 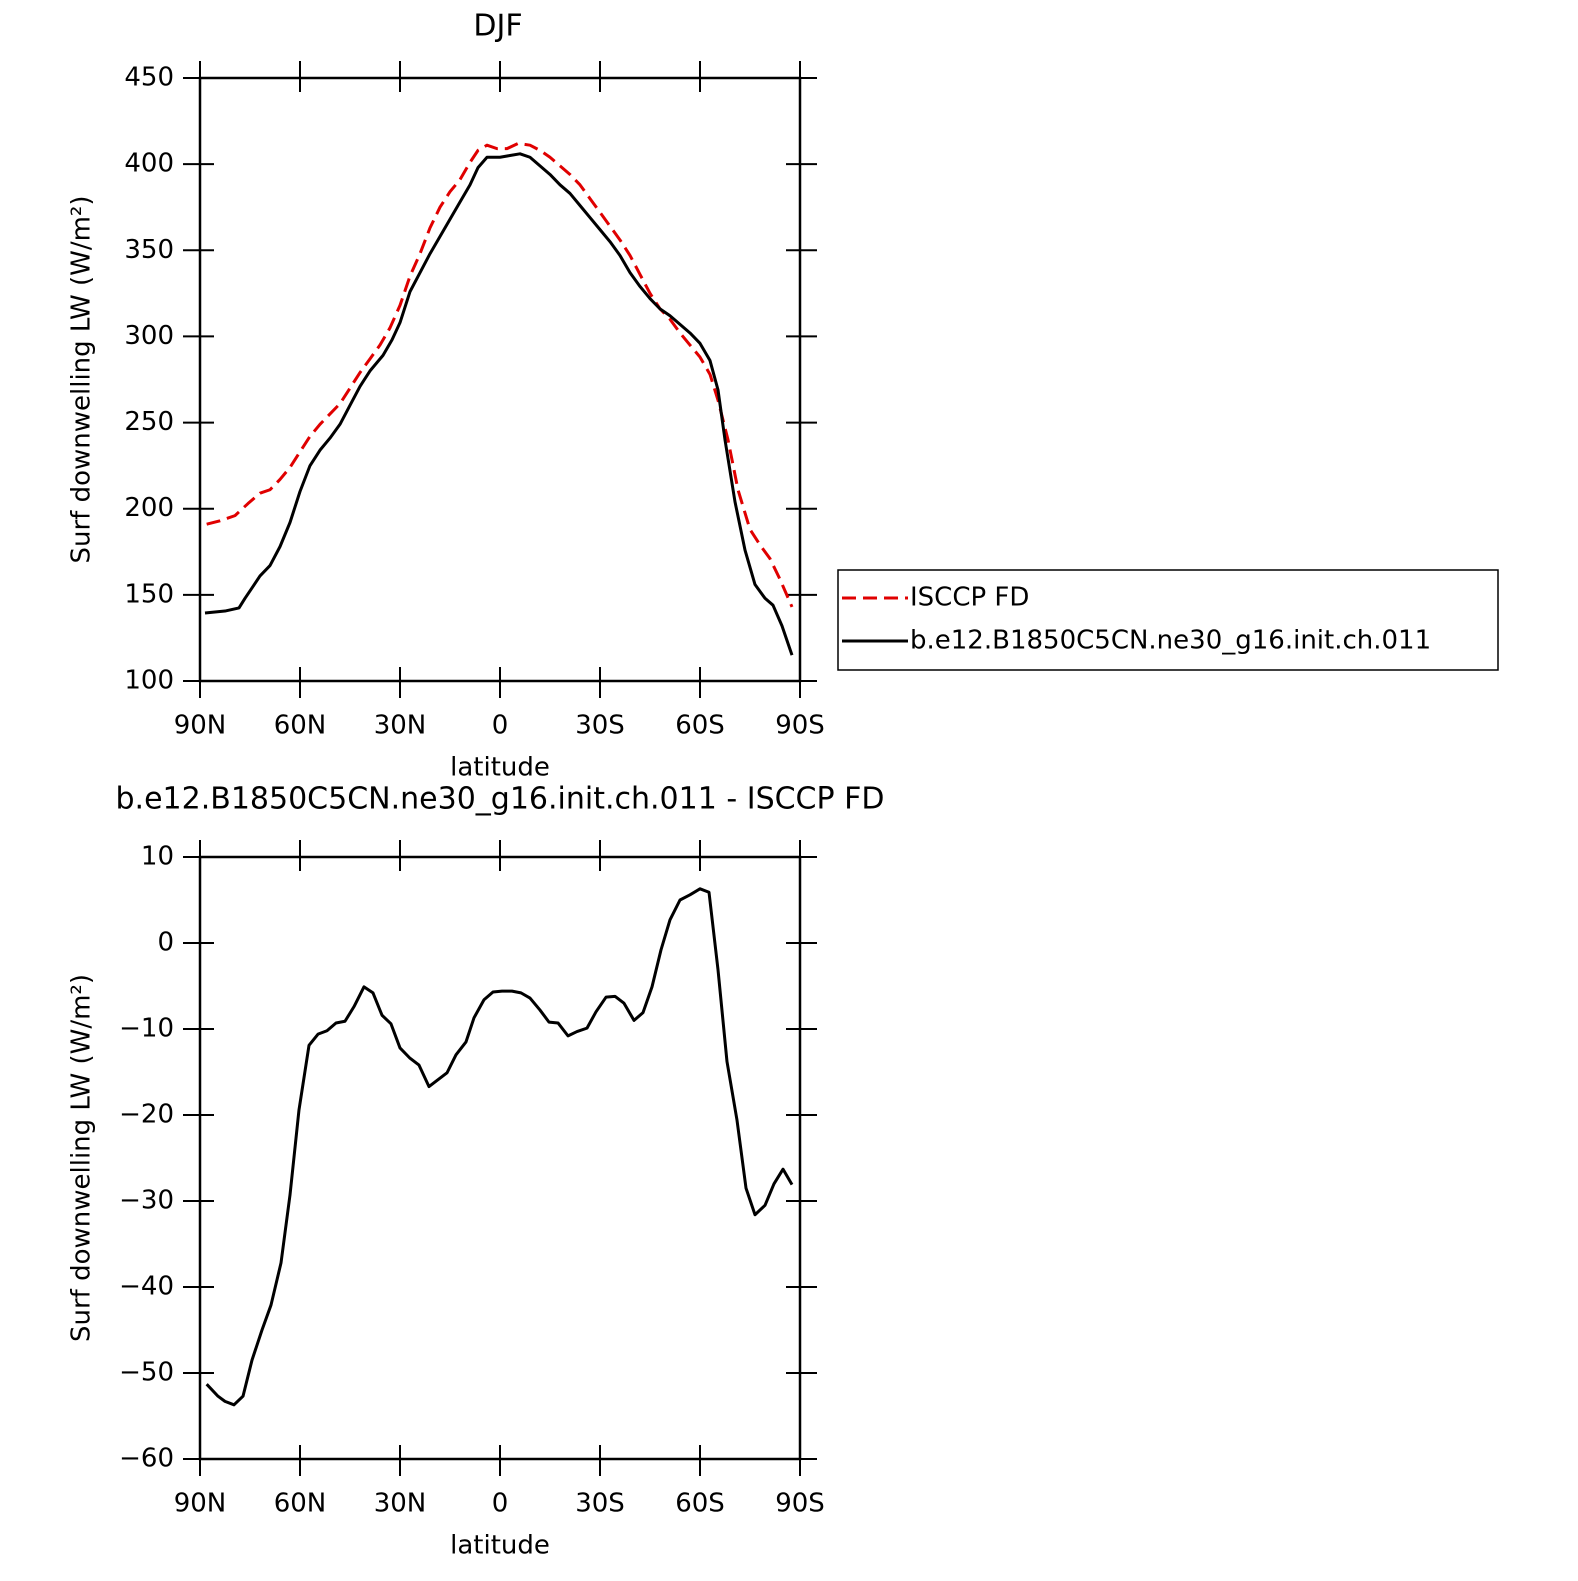 I want to click on y-tick-label: −60, so click(x=146, y=1459).